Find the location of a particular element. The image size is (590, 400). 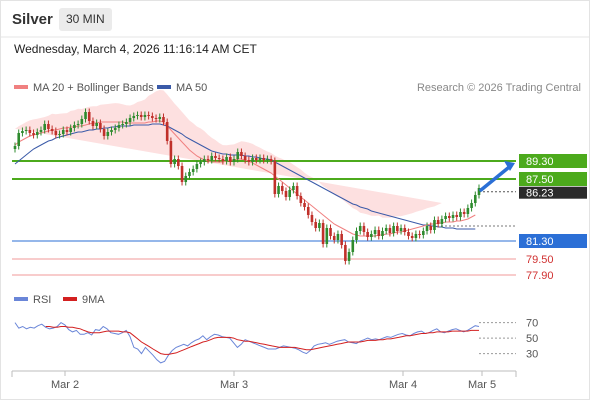

x-tick-label: Mar 4 is located at coordinates (403, 385).